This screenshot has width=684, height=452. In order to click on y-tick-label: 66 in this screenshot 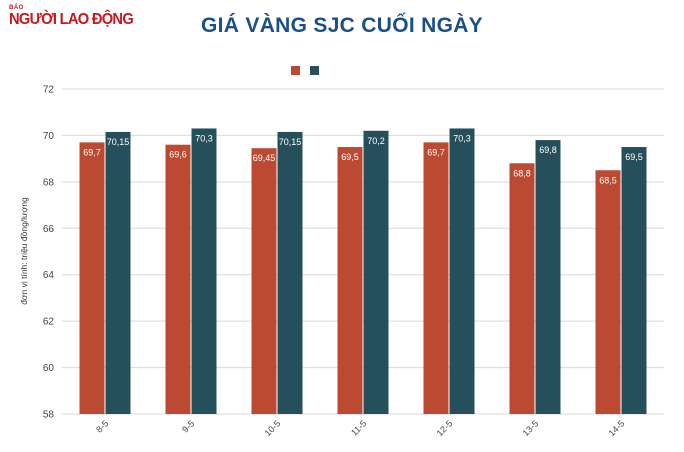, I will do `click(49, 229)`.